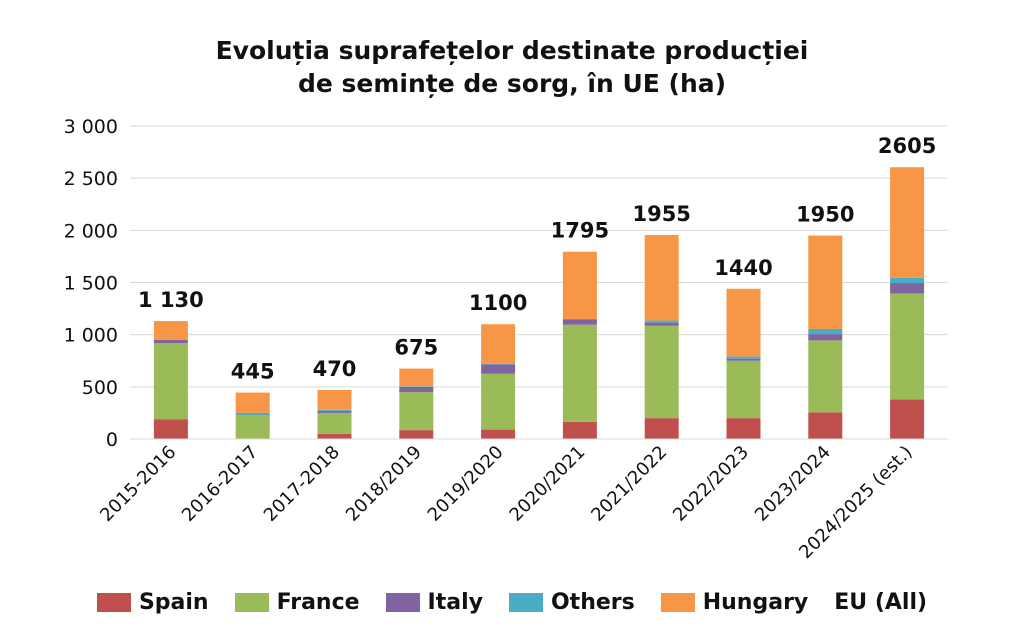  What do you see at coordinates (466, 484) in the screenshot?
I see `x-category-label: 2019/2020` at bounding box center [466, 484].